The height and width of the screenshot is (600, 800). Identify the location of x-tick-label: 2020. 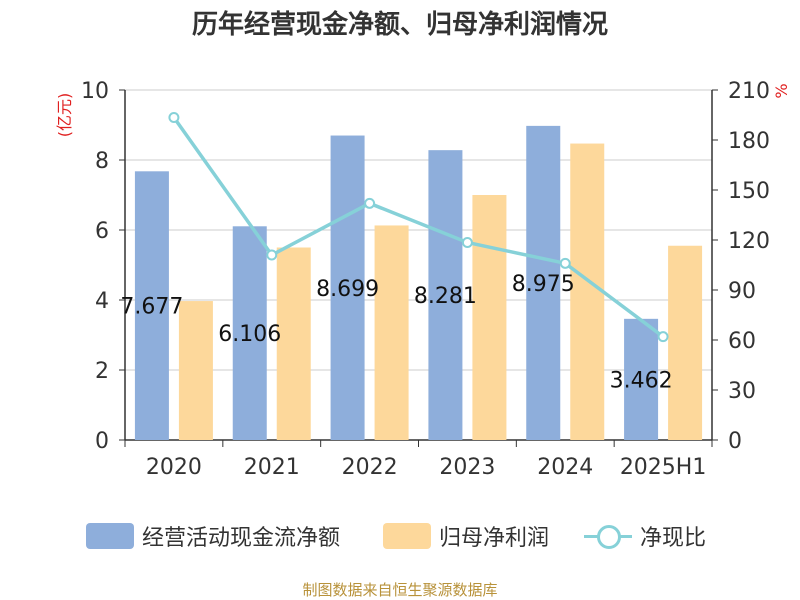
(174, 467).